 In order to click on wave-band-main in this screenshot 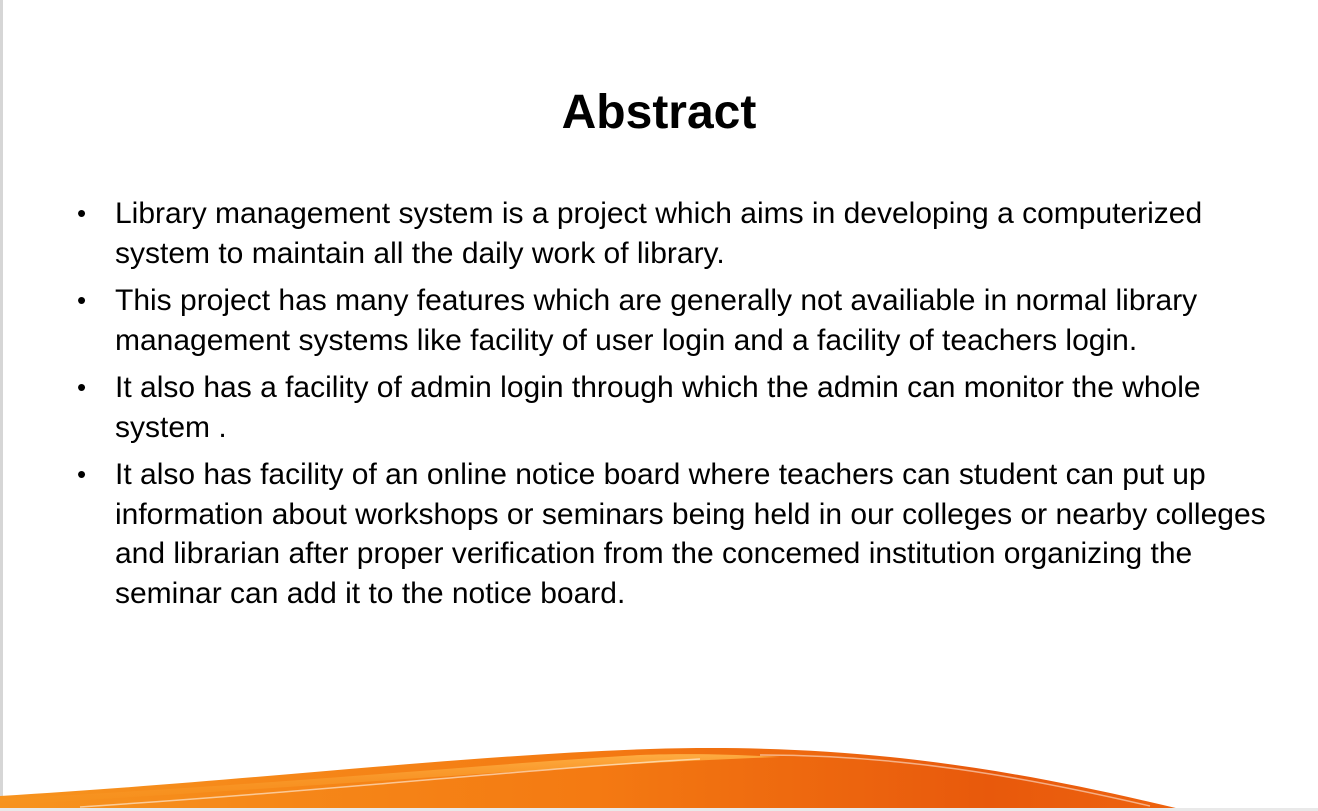, I will do `click(659, 779)`.